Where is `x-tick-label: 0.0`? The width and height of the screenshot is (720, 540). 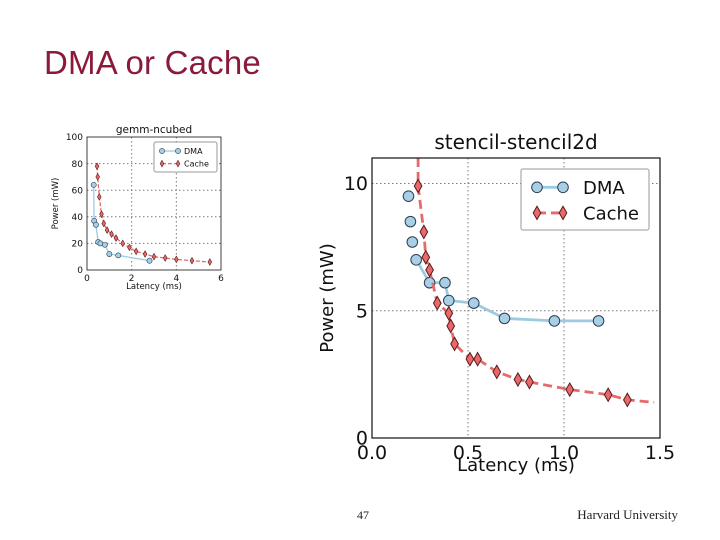 x-tick-label: 0.0 is located at coordinates (372, 453).